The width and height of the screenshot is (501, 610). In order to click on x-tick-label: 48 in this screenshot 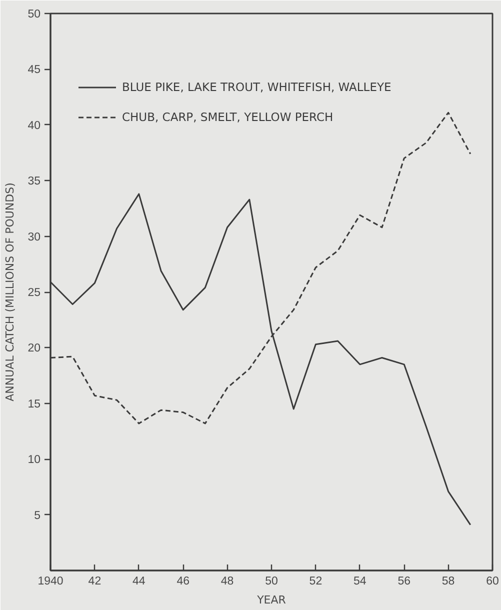, I will do `click(227, 582)`.